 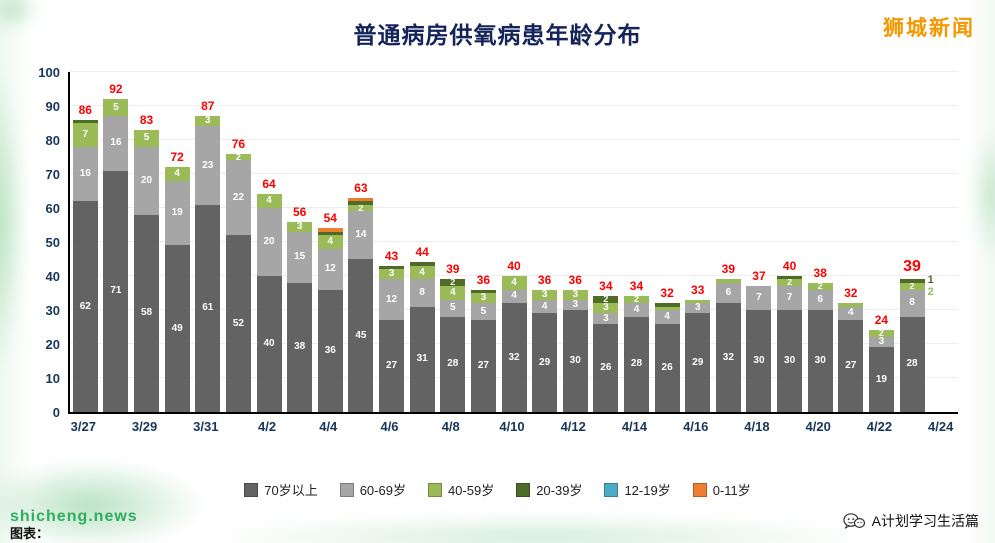 I want to click on bar-total-label: 83, so click(x=146, y=119).